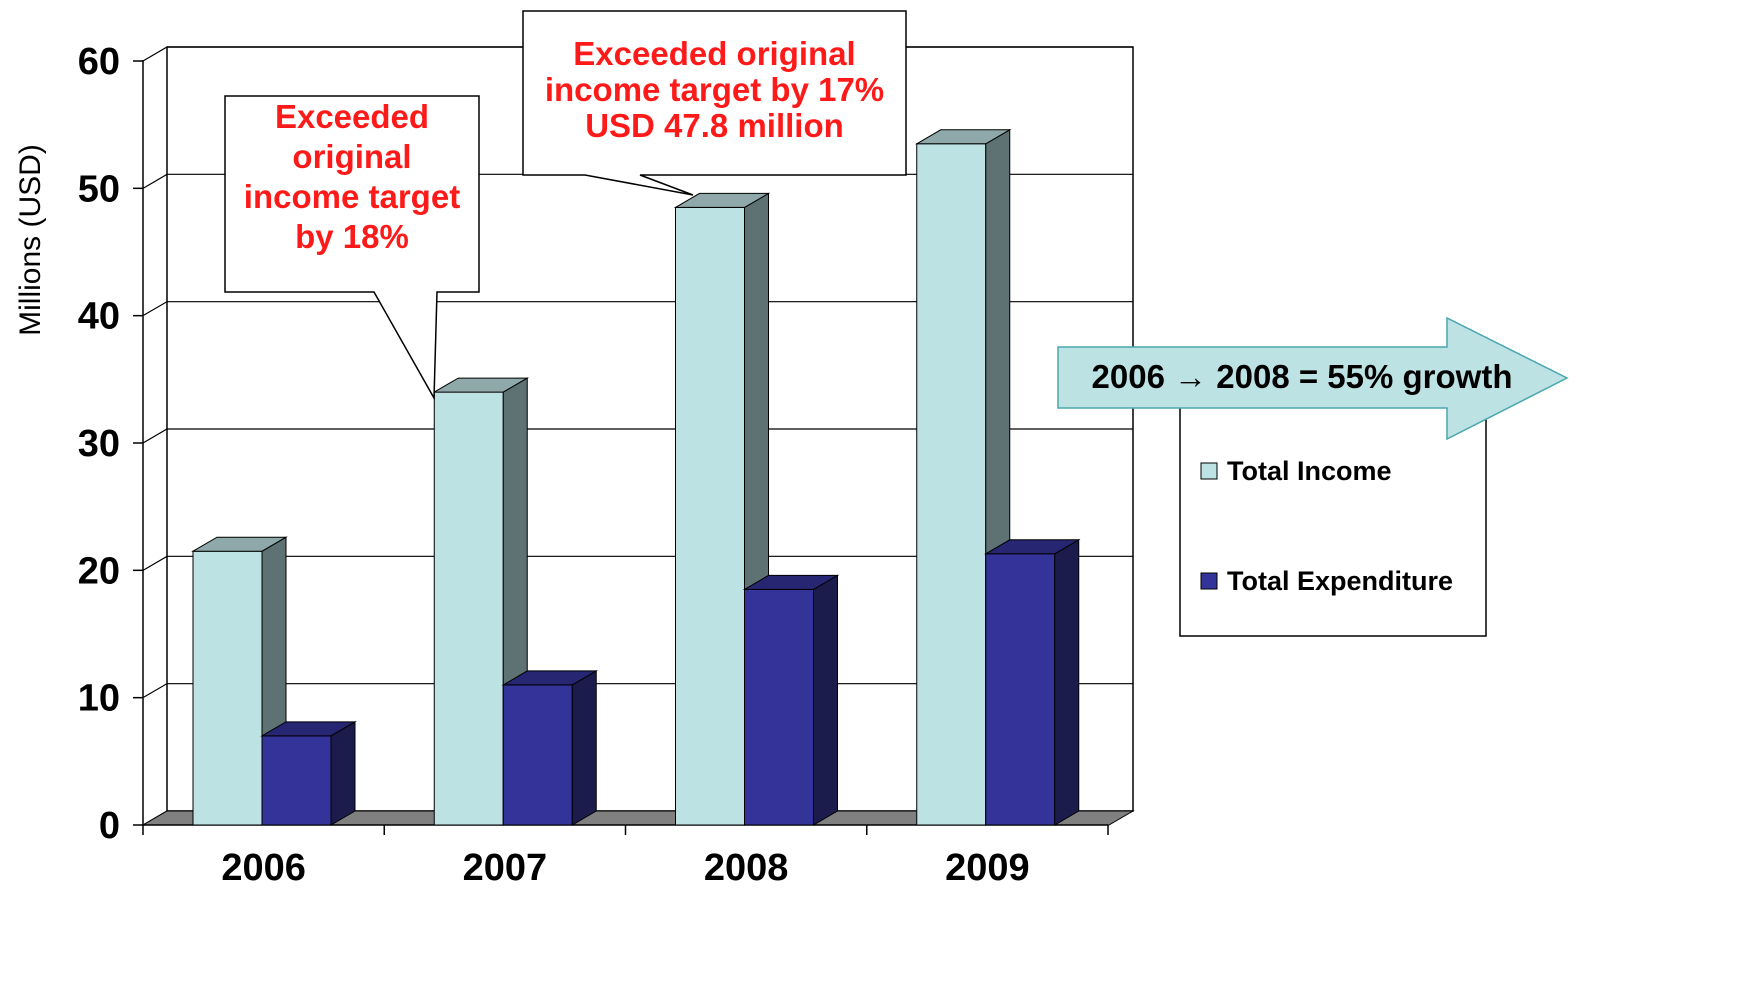  What do you see at coordinates (505, 868) in the screenshot?
I see `x-tick-label: 2007` at bounding box center [505, 868].